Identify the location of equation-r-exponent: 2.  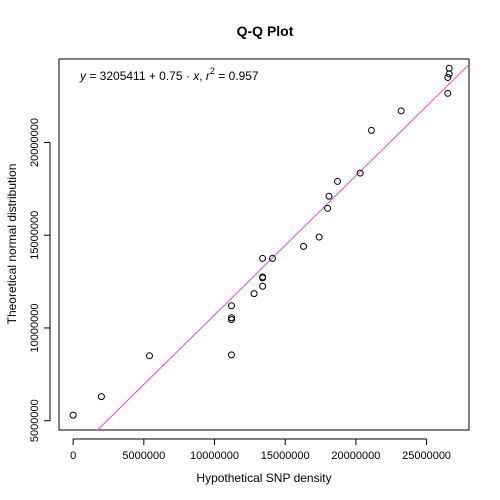
(212, 71).